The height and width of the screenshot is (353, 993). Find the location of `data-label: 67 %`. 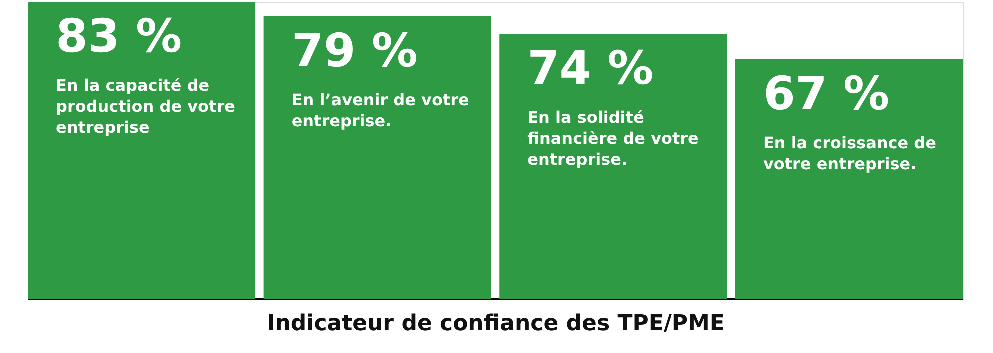

data-label: 67 % is located at coordinates (826, 93).